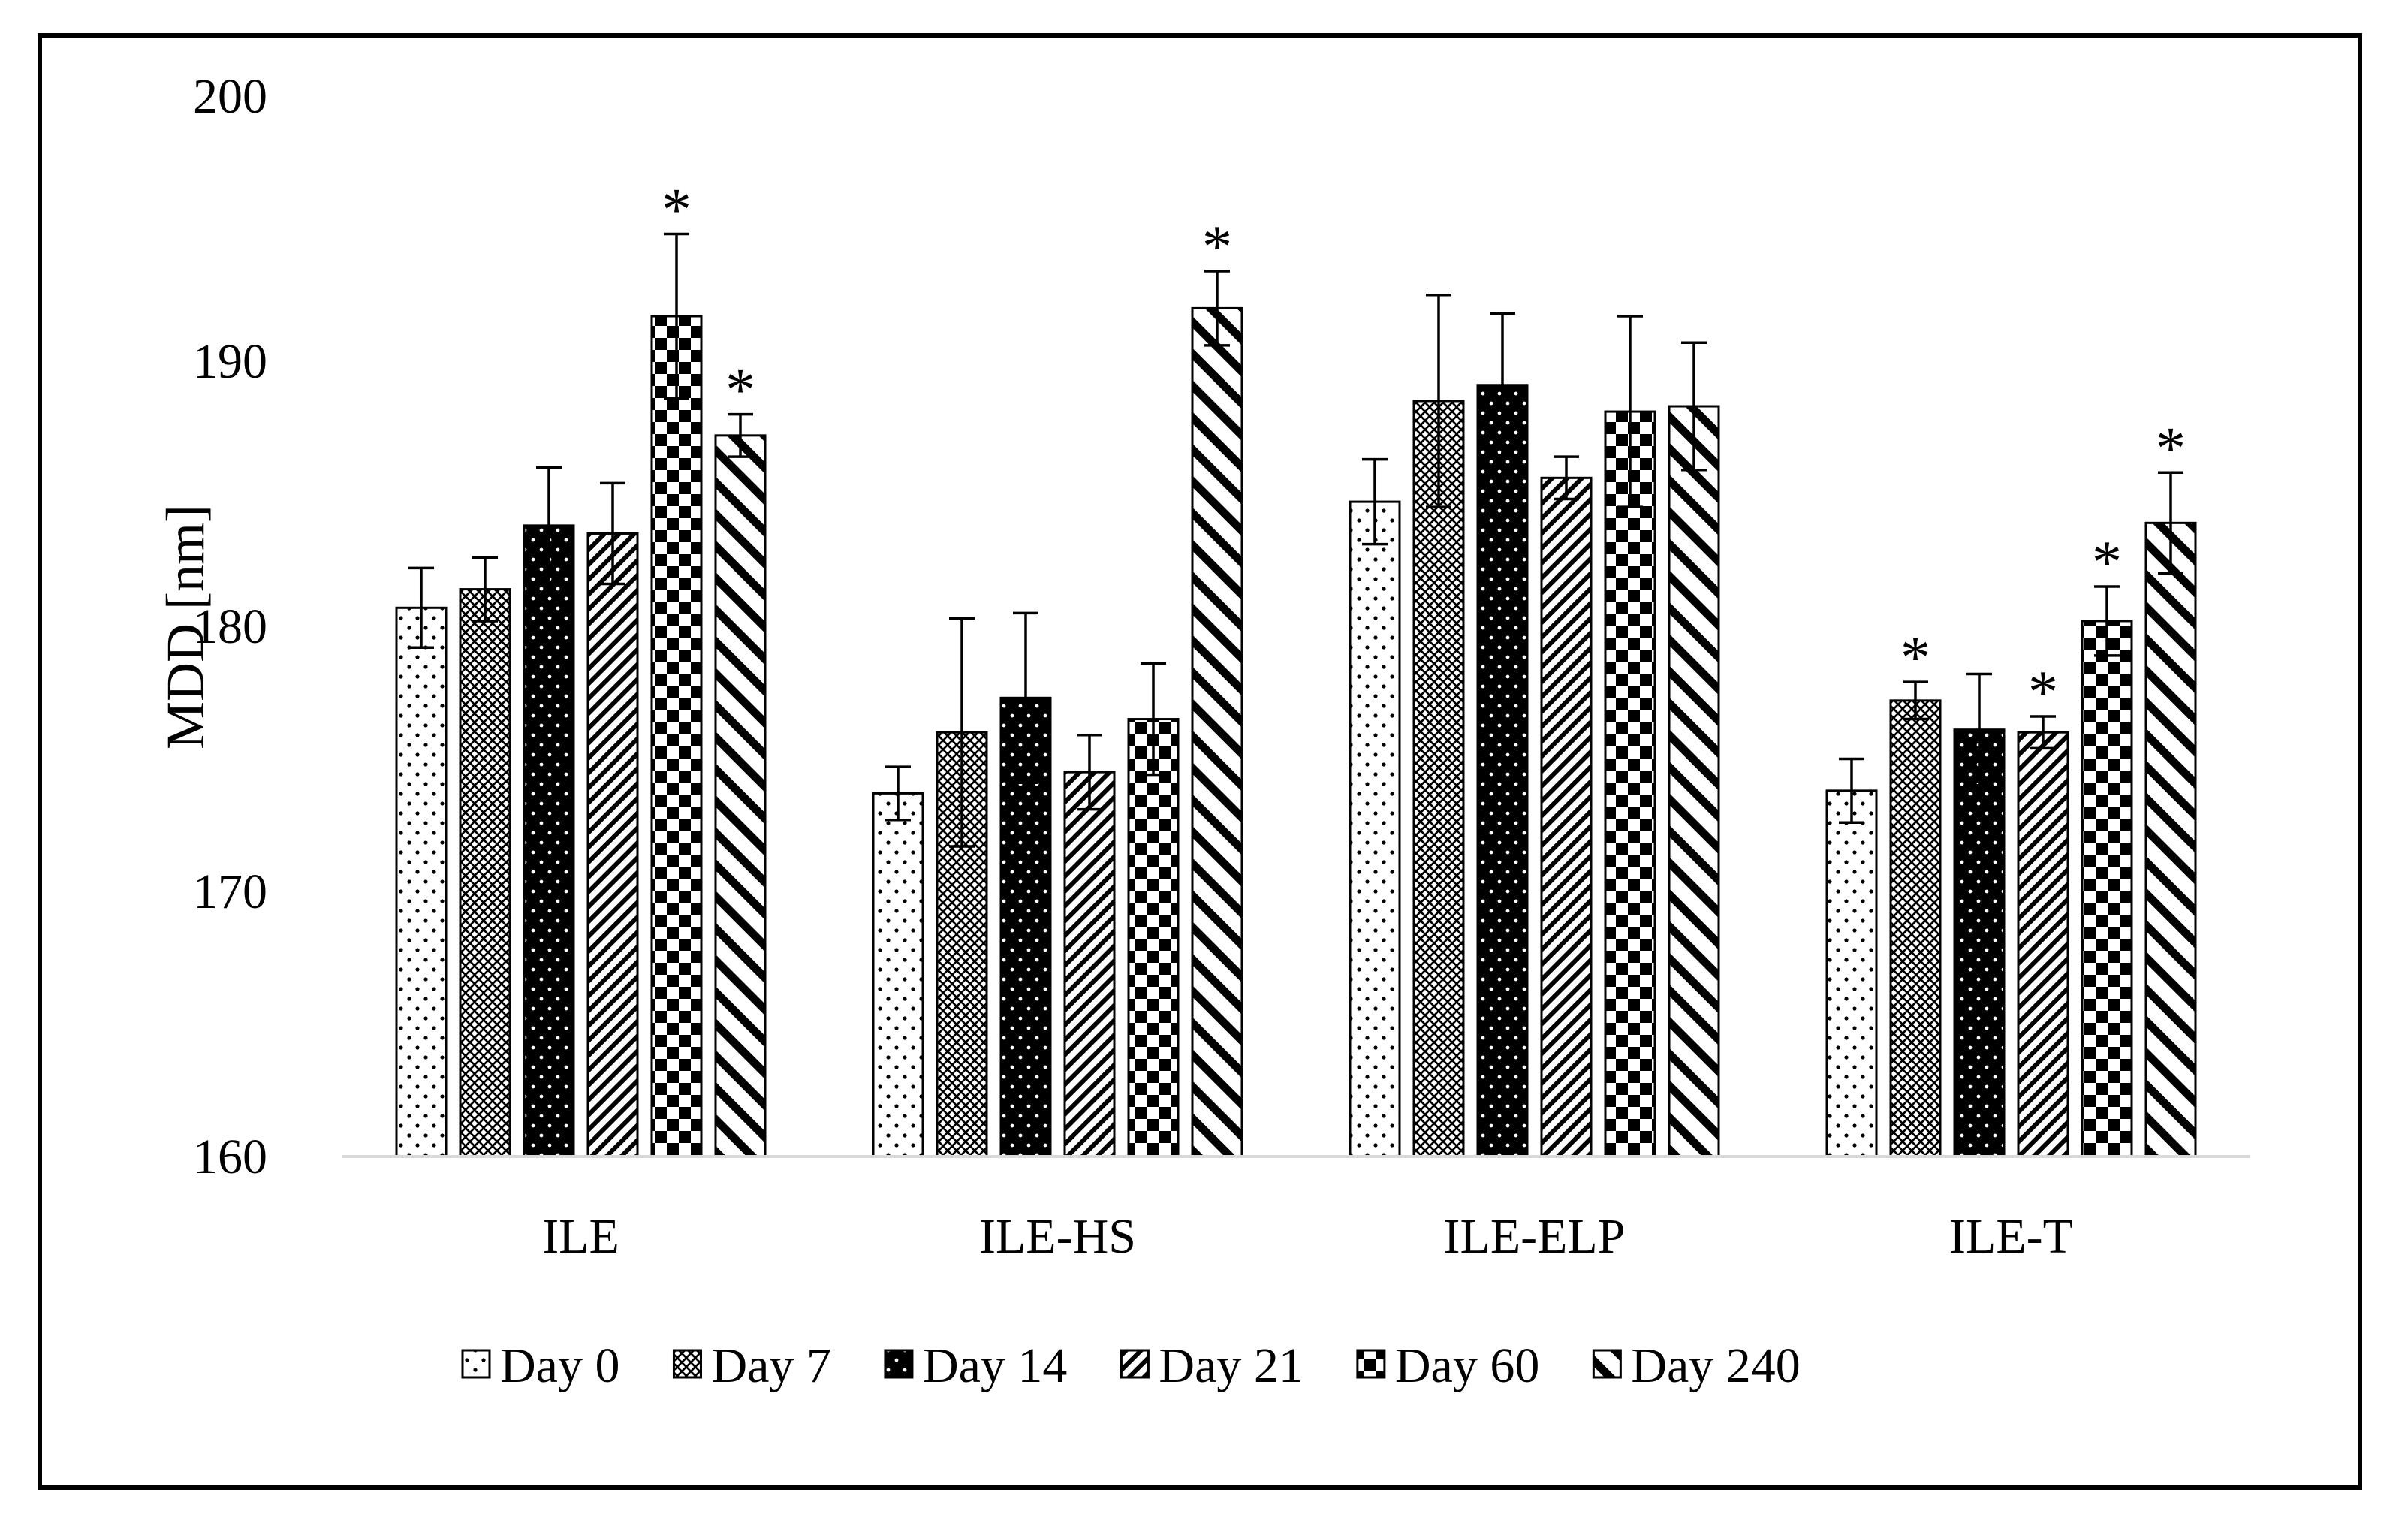 The image size is (2408, 1517). What do you see at coordinates (230, 892) in the screenshot?
I see `y-tick-label: 170` at bounding box center [230, 892].